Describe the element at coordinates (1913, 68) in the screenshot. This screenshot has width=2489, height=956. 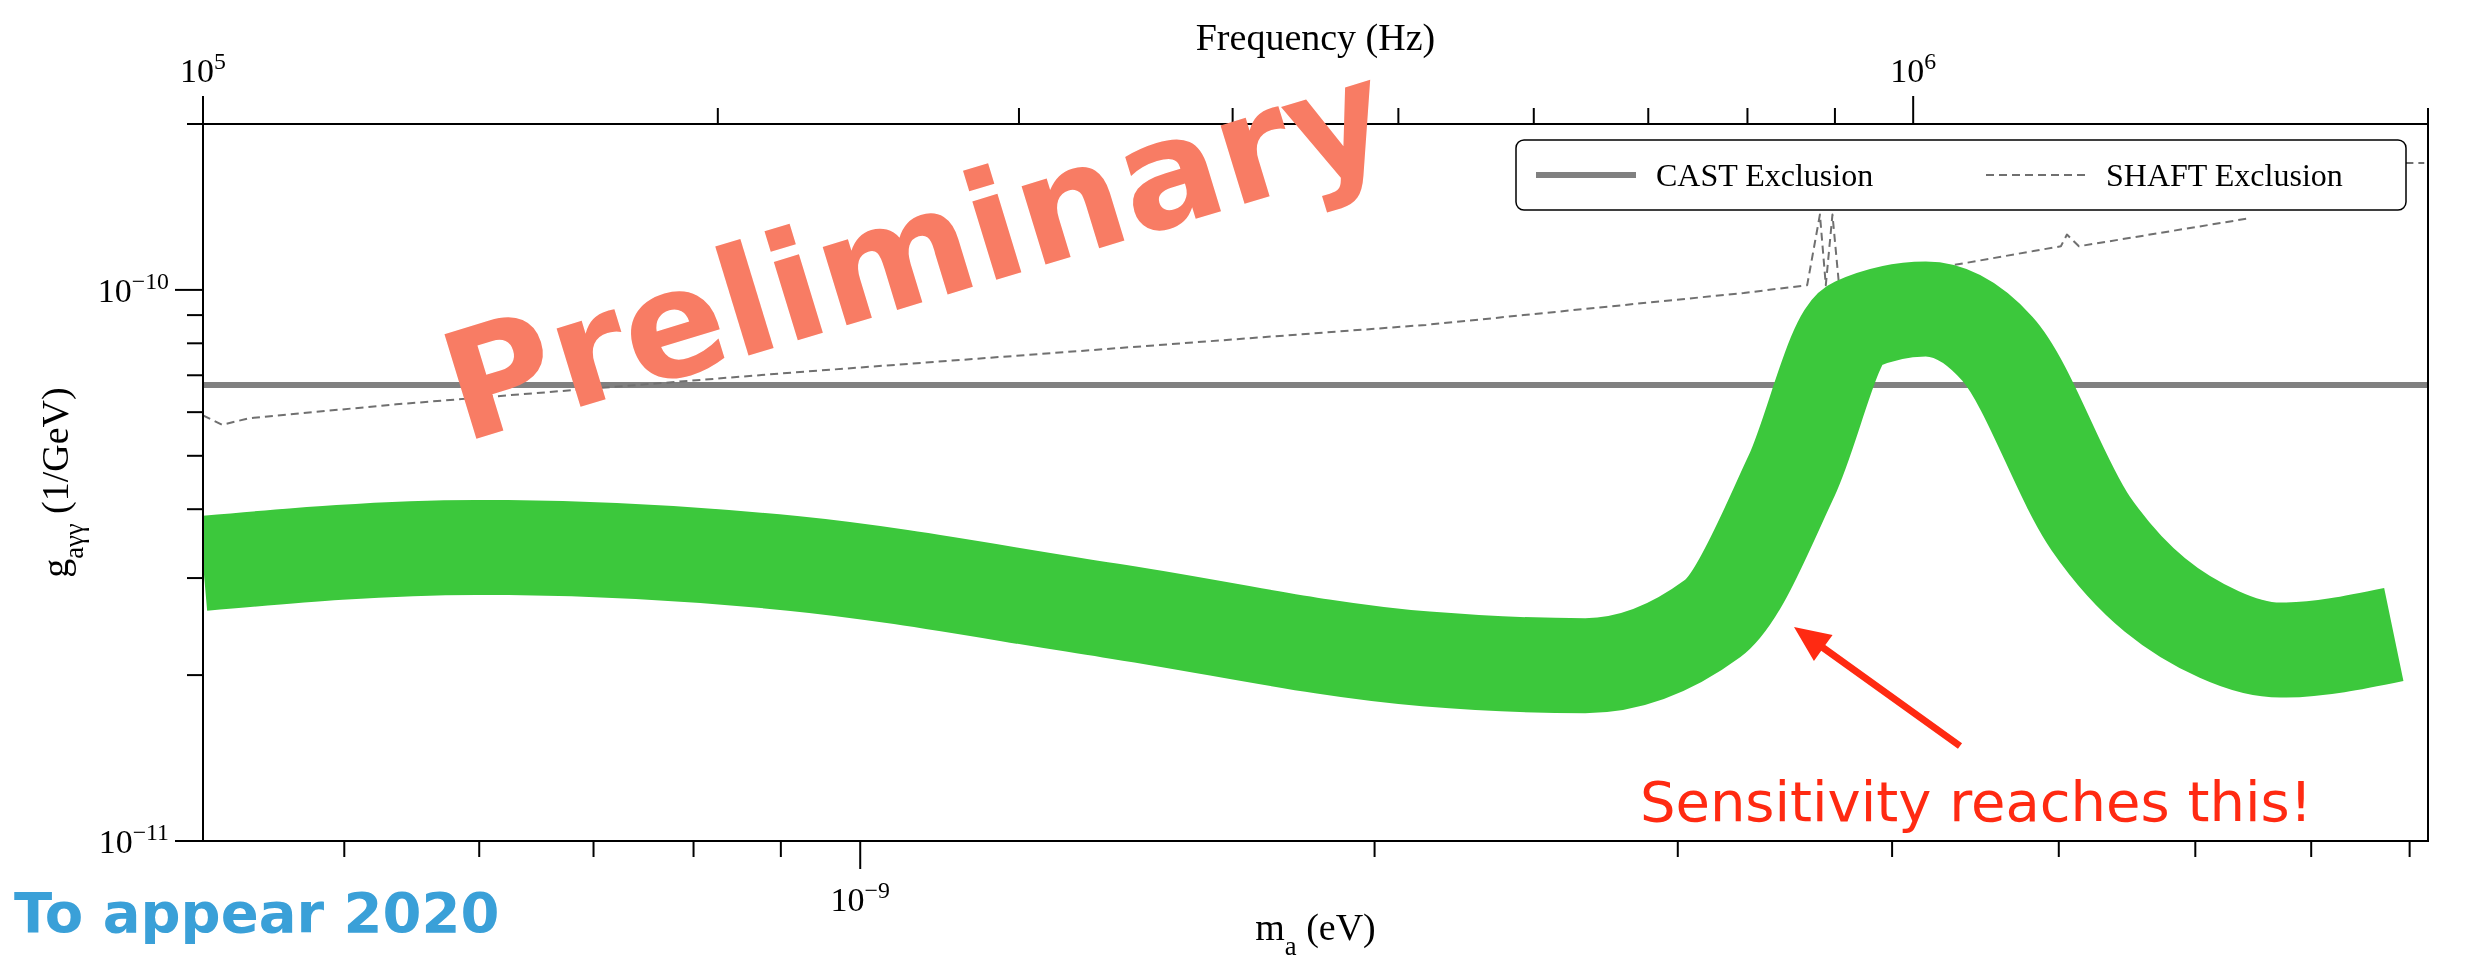
I see `x-tick-label: 10$^{6}$` at that location.